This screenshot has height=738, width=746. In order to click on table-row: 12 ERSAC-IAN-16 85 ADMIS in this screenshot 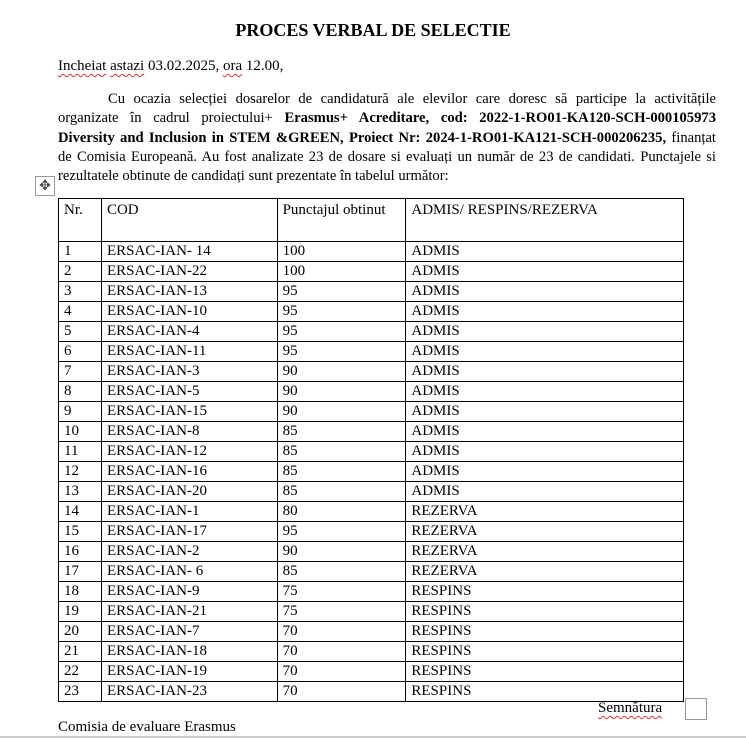, I will do `click(371, 471)`.